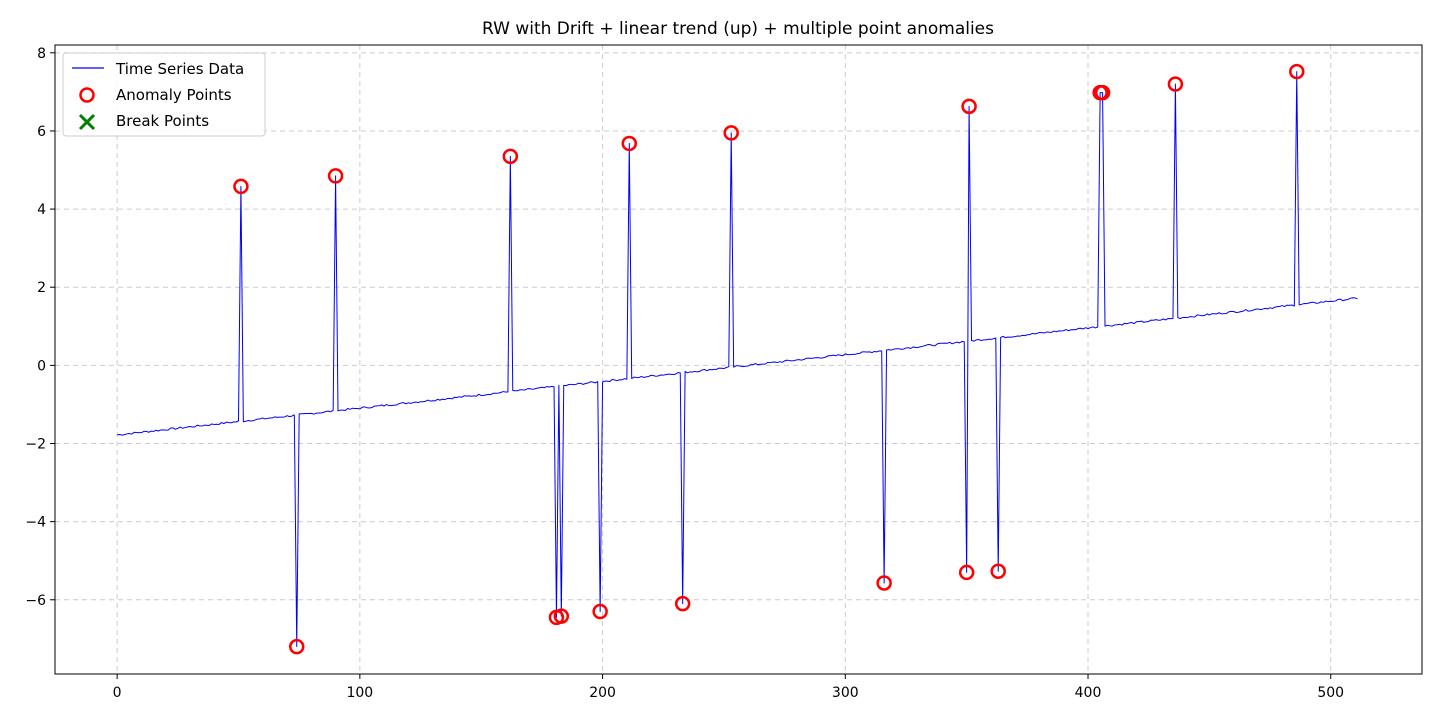  I want to click on y-tick-label: −2, so click(35, 444).